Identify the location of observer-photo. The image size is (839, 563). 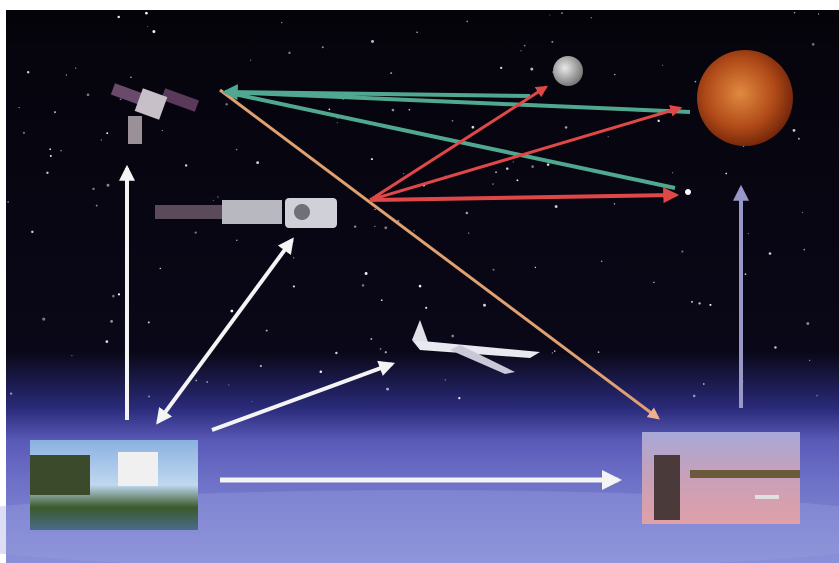
(721, 478).